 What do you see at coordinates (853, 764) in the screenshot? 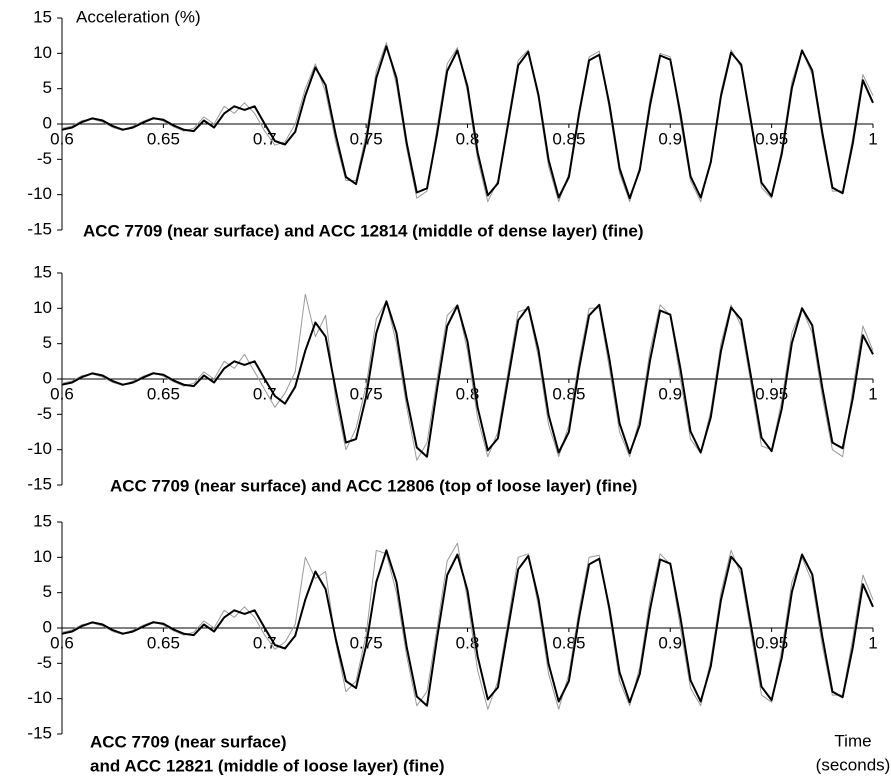
I see `x-axis-label: (seconds)` at bounding box center [853, 764].